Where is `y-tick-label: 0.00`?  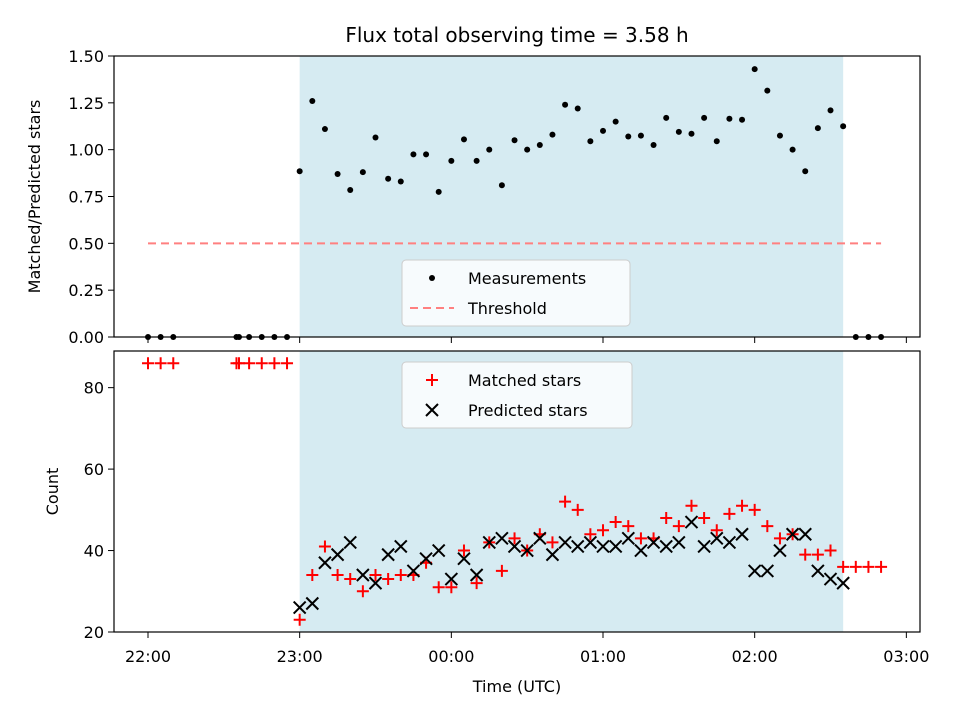
y-tick-label: 0.00 is located at coordinates (86, 337).